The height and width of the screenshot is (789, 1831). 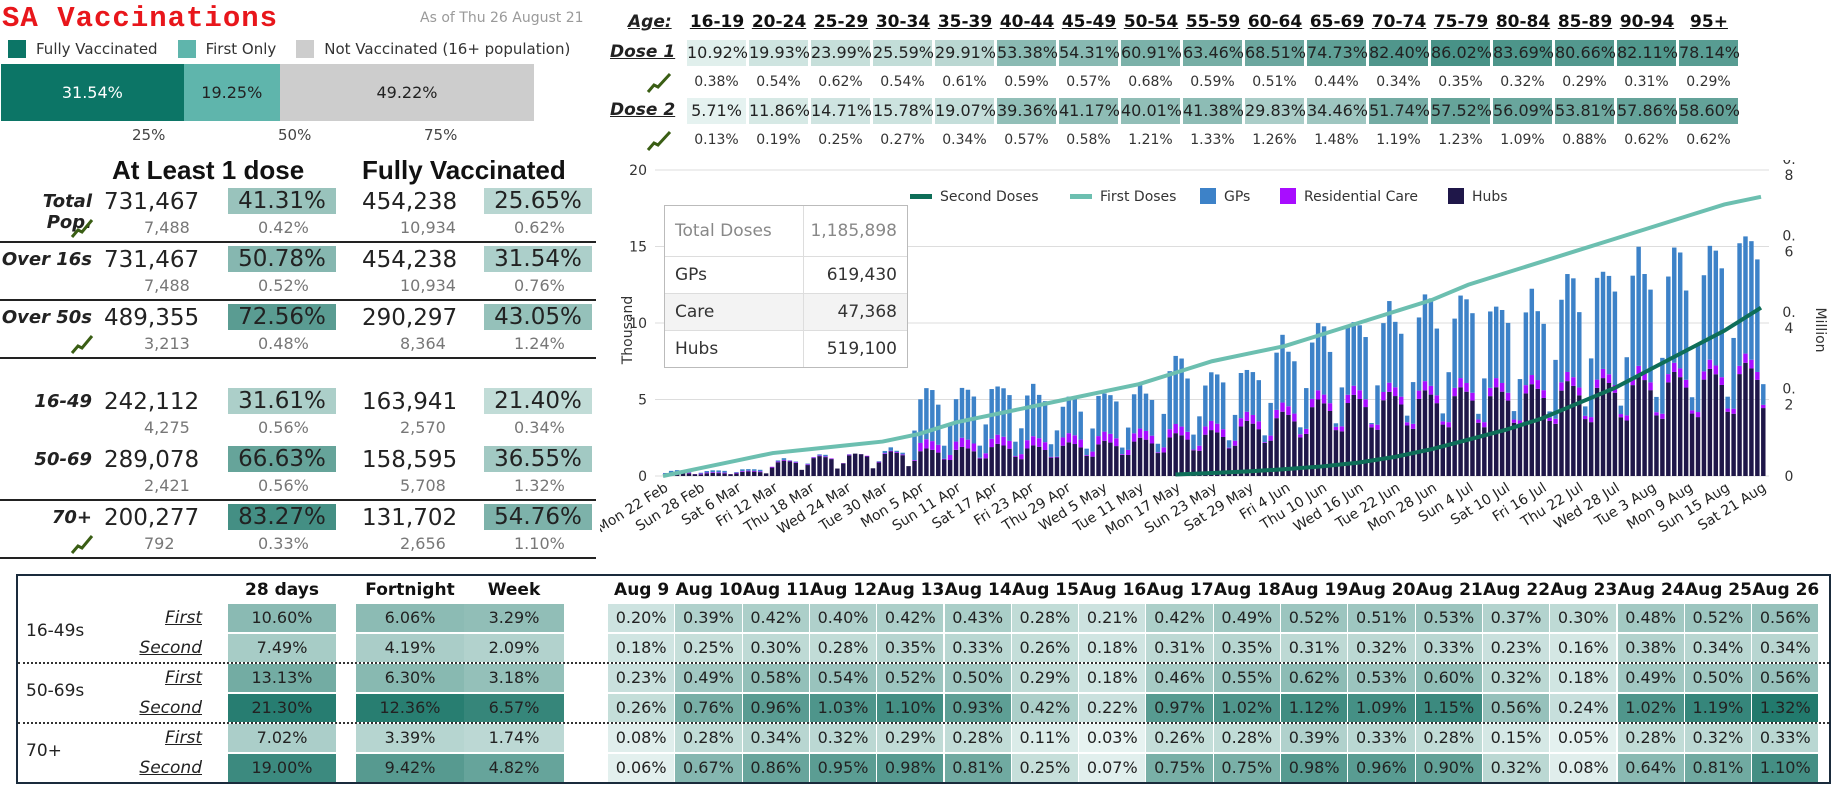 I want to click on dose-type-label: First, so click(x=183, y=738).